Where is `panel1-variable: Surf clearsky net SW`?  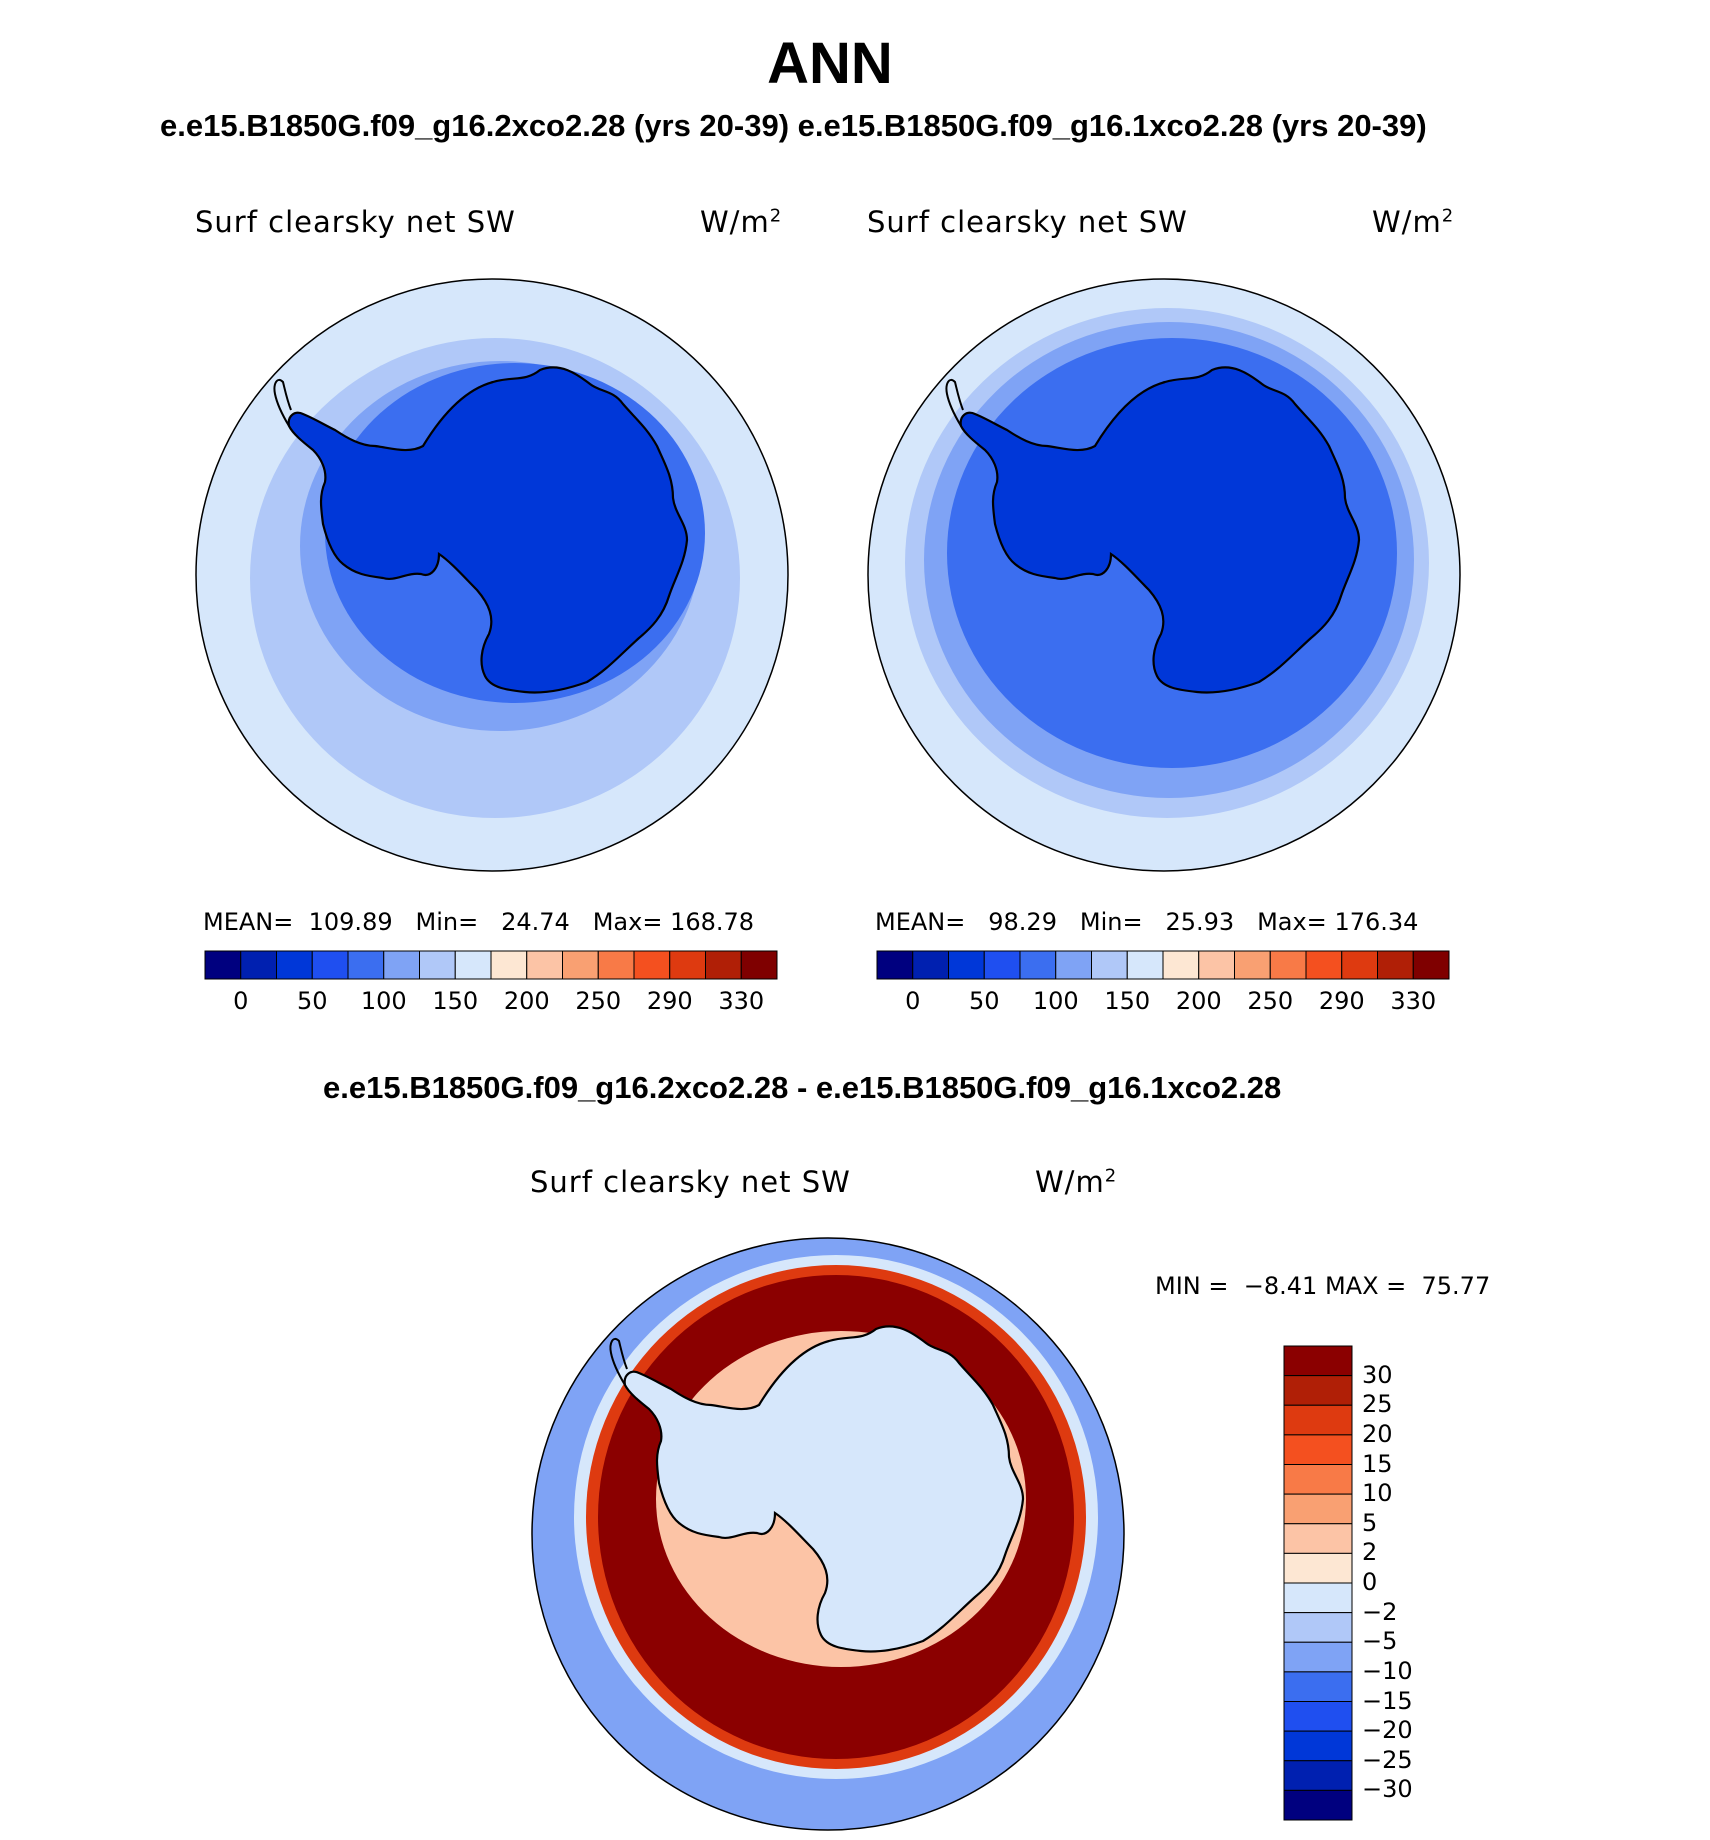 panel1-variable: Surf clearsky net SW is located at coordinates (355, 222).